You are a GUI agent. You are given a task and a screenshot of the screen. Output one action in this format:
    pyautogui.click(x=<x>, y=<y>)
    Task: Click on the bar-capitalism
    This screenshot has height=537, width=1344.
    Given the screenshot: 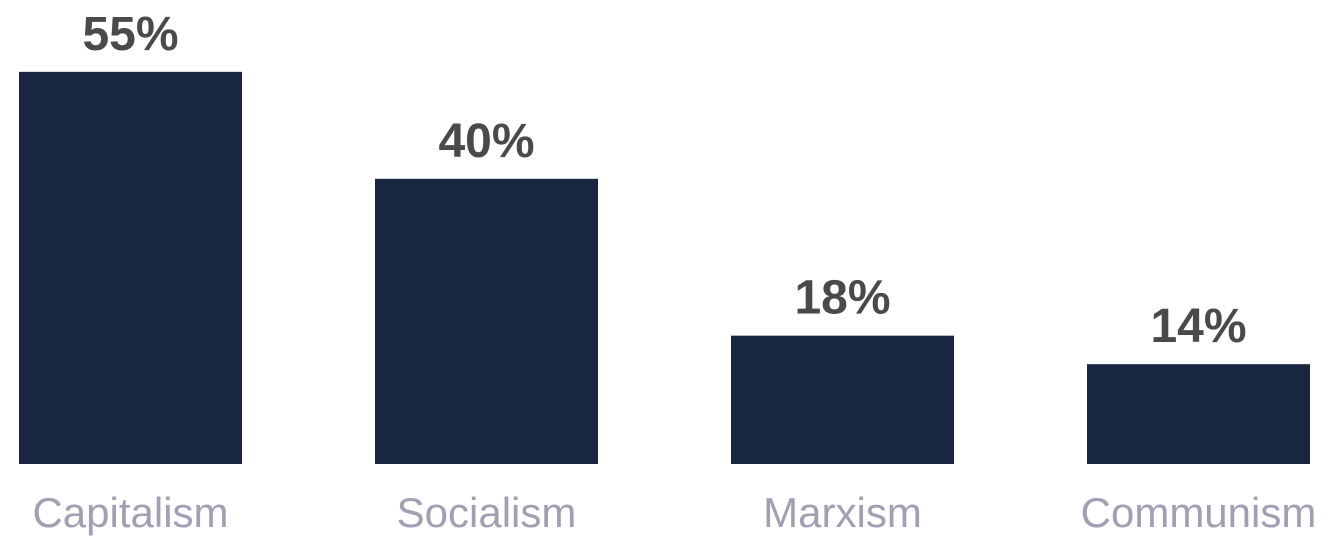 What is the action you would take?
    pyautogui.click(x=130, y=267)
    